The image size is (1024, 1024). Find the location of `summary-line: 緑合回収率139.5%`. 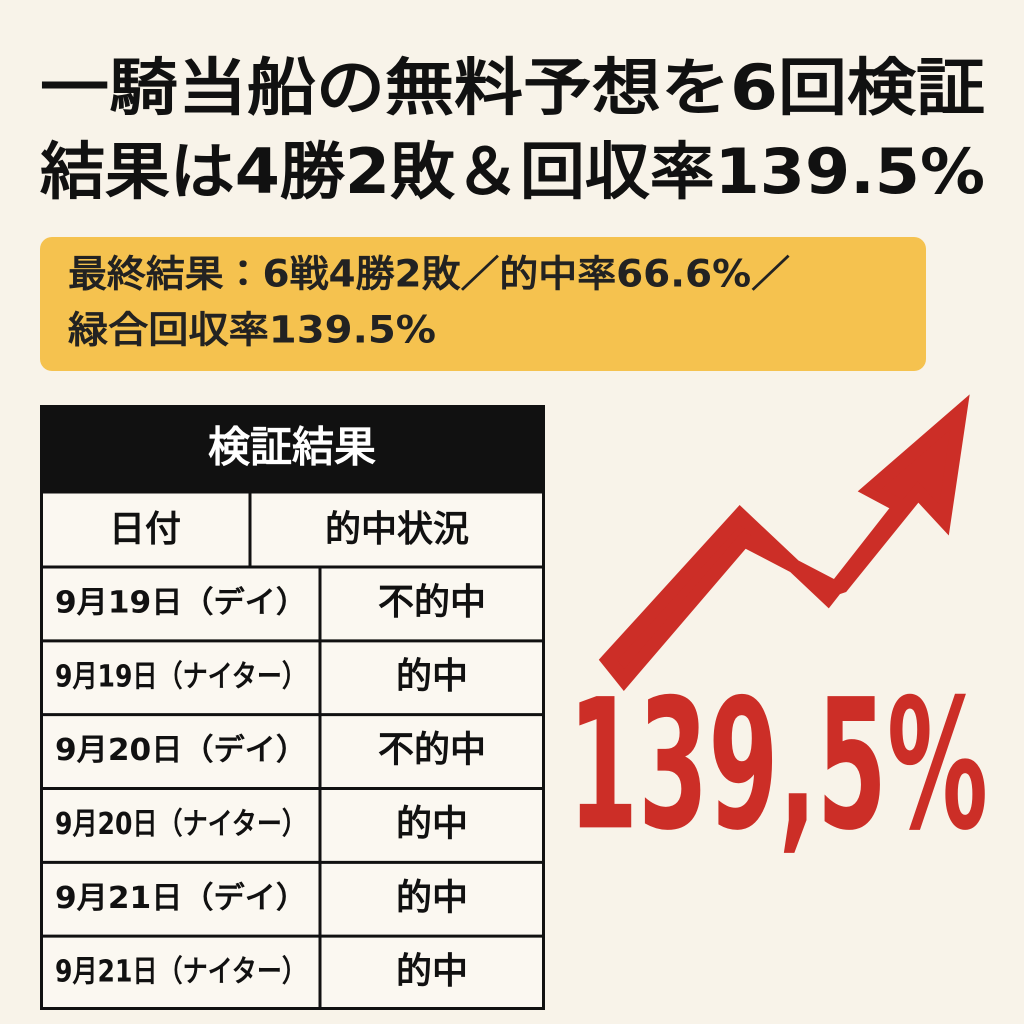

summary-line: 緑合回収率139.5% is located at coordinates (252, 330).